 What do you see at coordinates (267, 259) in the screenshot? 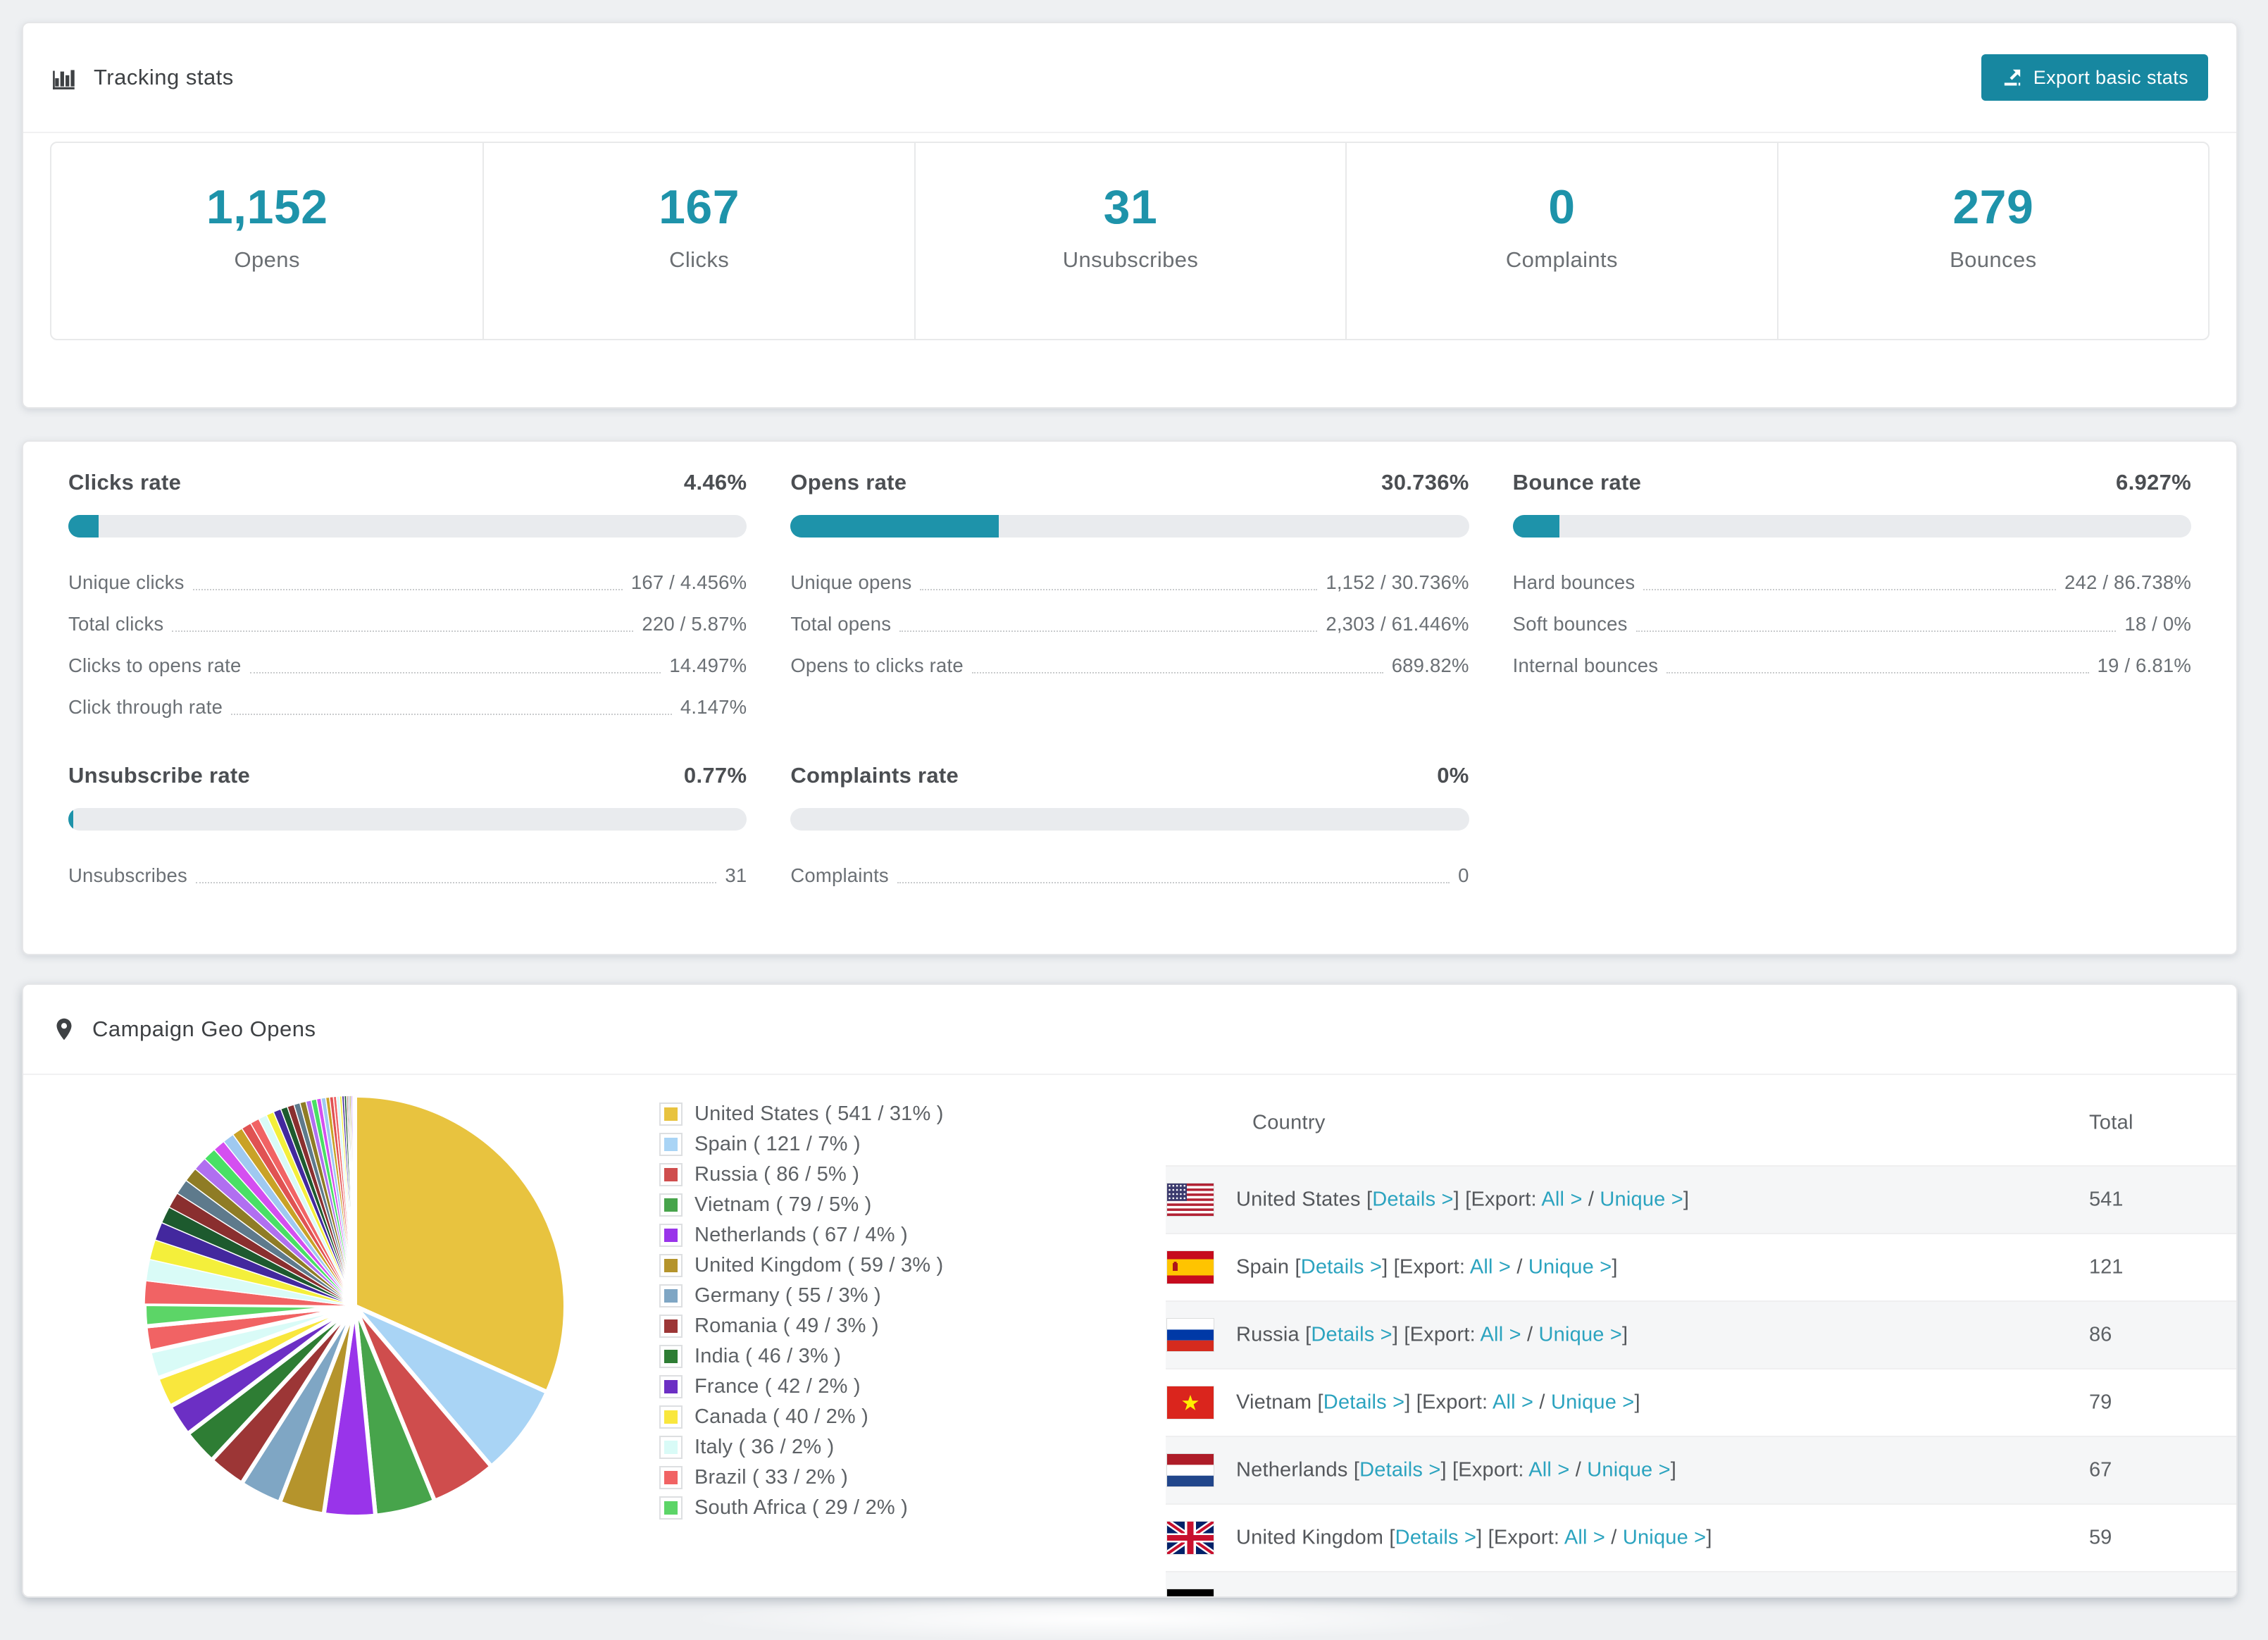
I see `stat-label: Opens` at bounding box center [267, 259].